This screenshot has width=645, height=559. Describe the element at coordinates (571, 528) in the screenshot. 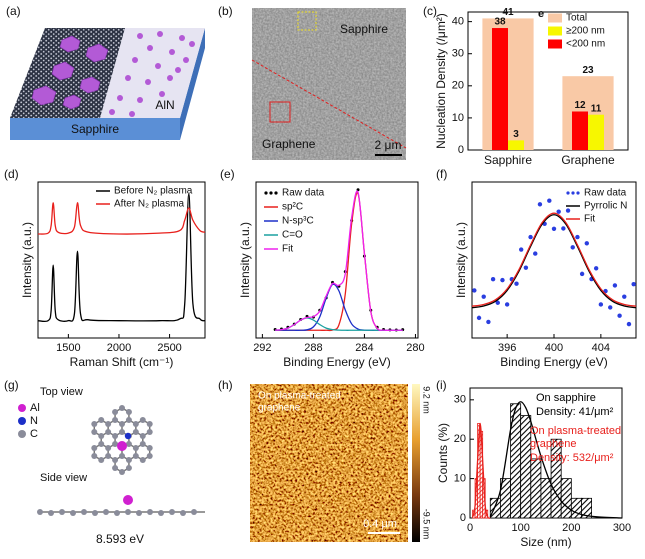

I see `x-tick-label: 200` at that location.